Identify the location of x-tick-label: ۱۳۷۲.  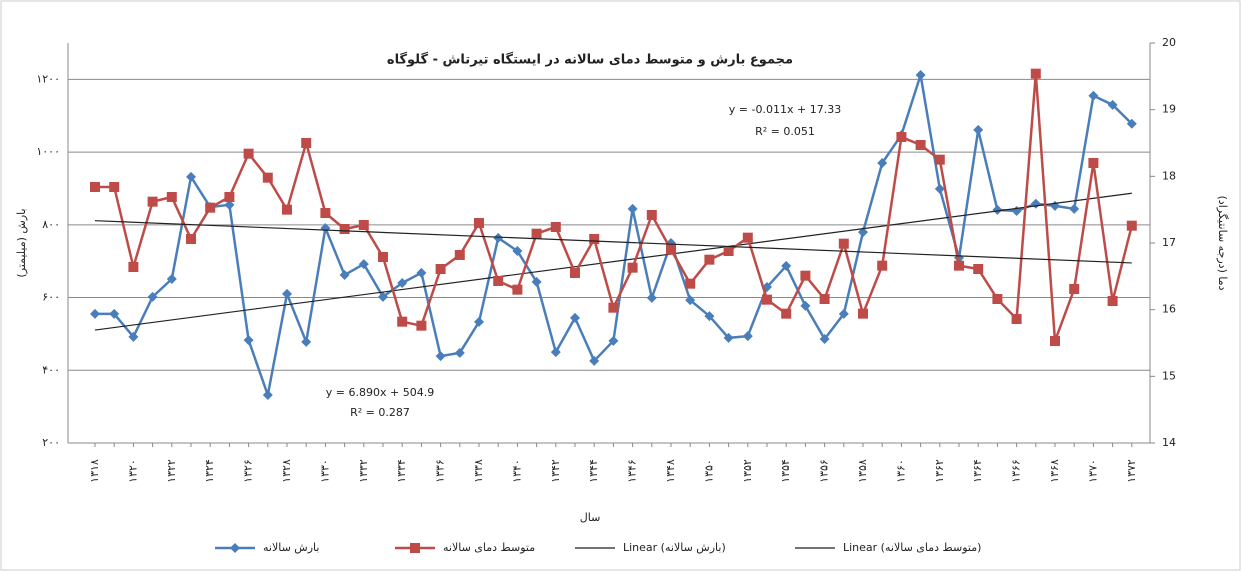
(1131, 471).